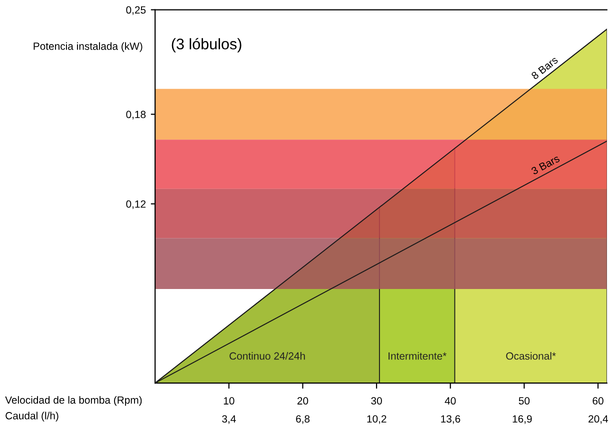  Describe the element at coordinates (73, 401) in the screenshot. I see `x-axis-title: Velocidad de la bomba (Rpm)` at that location.